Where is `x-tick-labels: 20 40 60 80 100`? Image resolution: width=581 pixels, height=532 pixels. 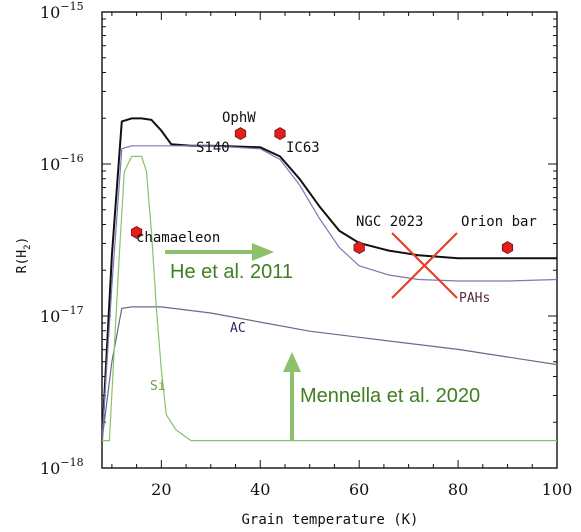
x-tick-labels: 20 40 60 80 100 is located at coordinates (361, 489).